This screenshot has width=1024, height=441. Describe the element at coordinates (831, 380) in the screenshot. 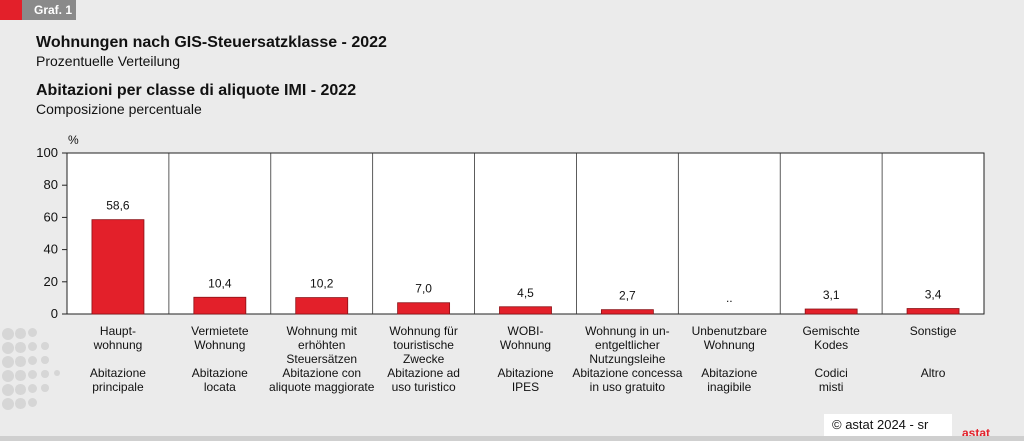

I see `category-label-it: Codici misti` at that location.